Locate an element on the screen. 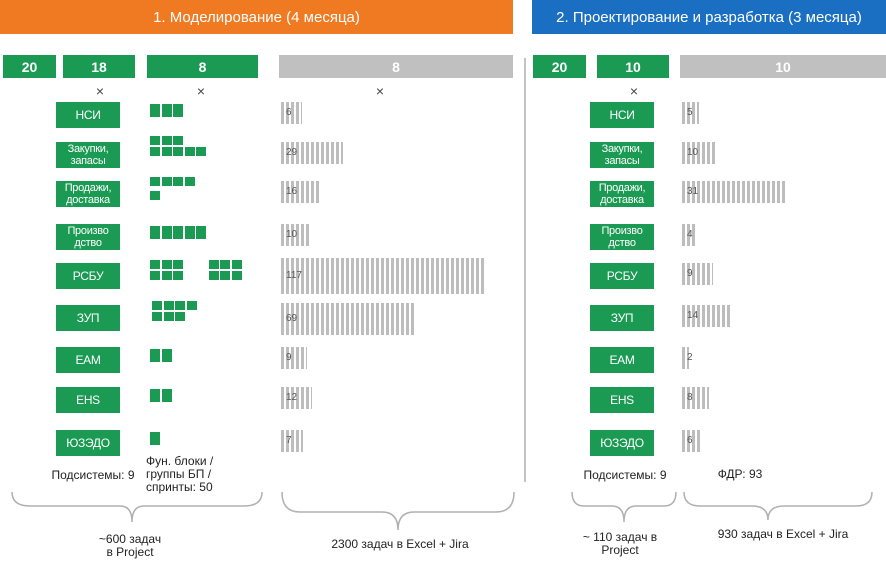 The width and height of the screenshot is (886, 569). phase2-caption-fdr: ФДР: 93 is located at coordinates (740, 474).